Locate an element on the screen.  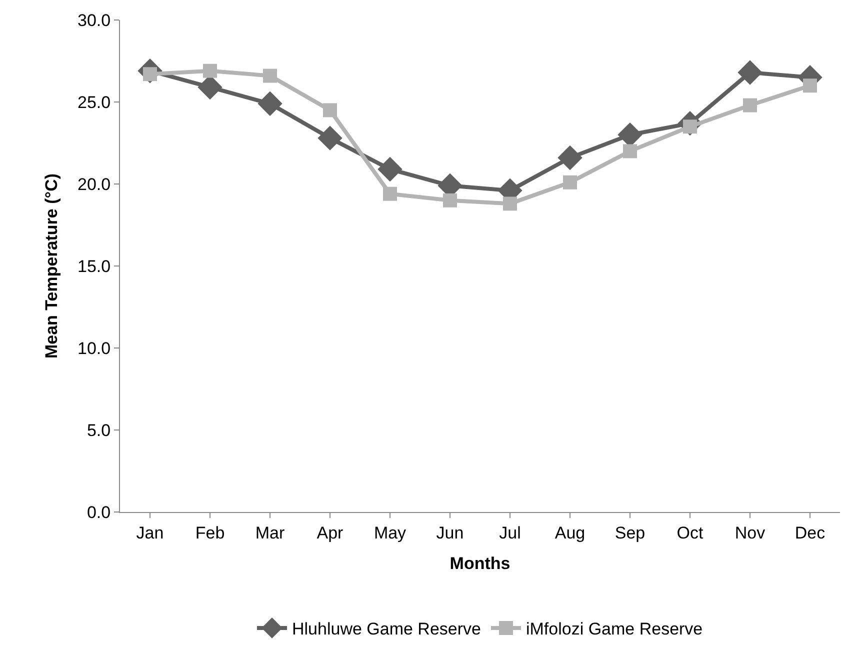
x-tick-label: Feb is located at coordinates (210, 532).